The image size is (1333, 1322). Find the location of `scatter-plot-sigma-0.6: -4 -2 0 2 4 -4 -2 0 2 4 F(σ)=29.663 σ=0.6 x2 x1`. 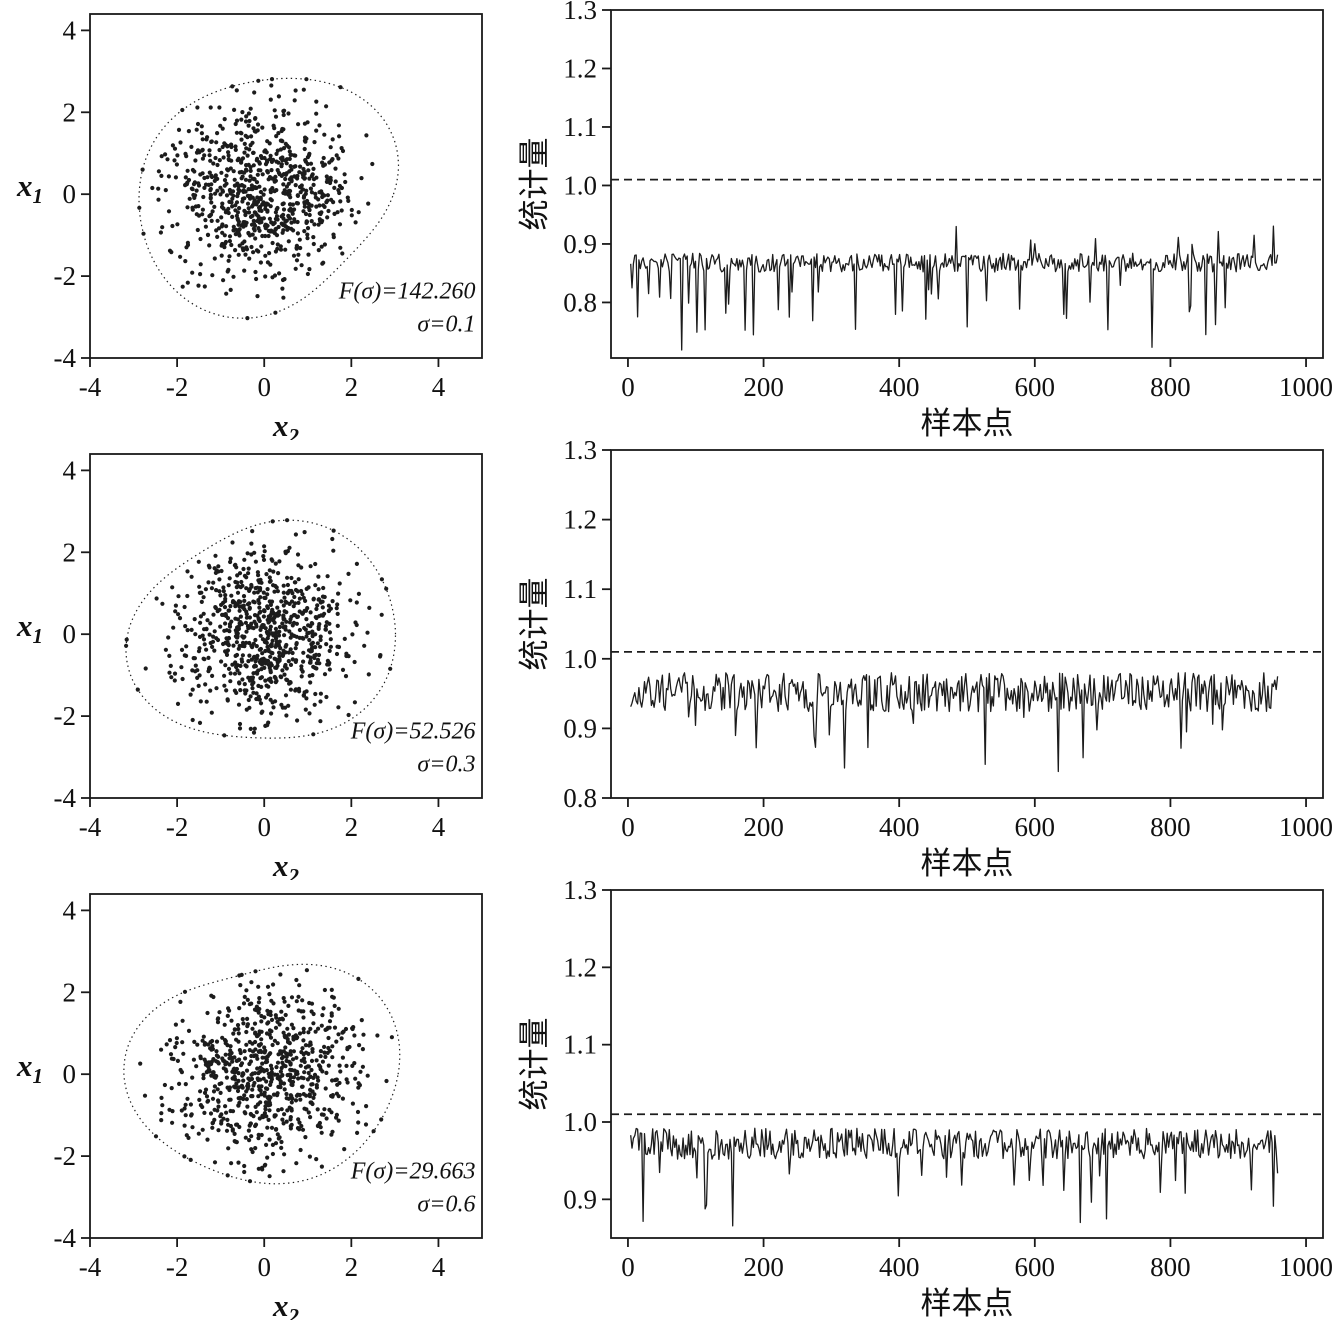

scatter-plot-sigma-0.6: -4 -2 0 2 4 -4 -2 0 2 4 F(σ)=29.663 σ=0.6 x2 x1 is located at coordinates (249, 1106).